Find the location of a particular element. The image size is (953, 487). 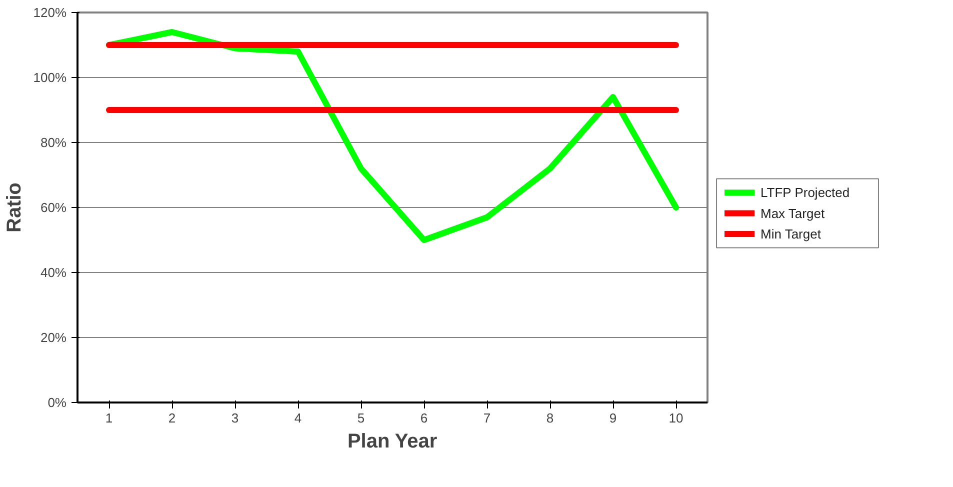

y-axis-title: Ratio is located at coordinates (14, 207).